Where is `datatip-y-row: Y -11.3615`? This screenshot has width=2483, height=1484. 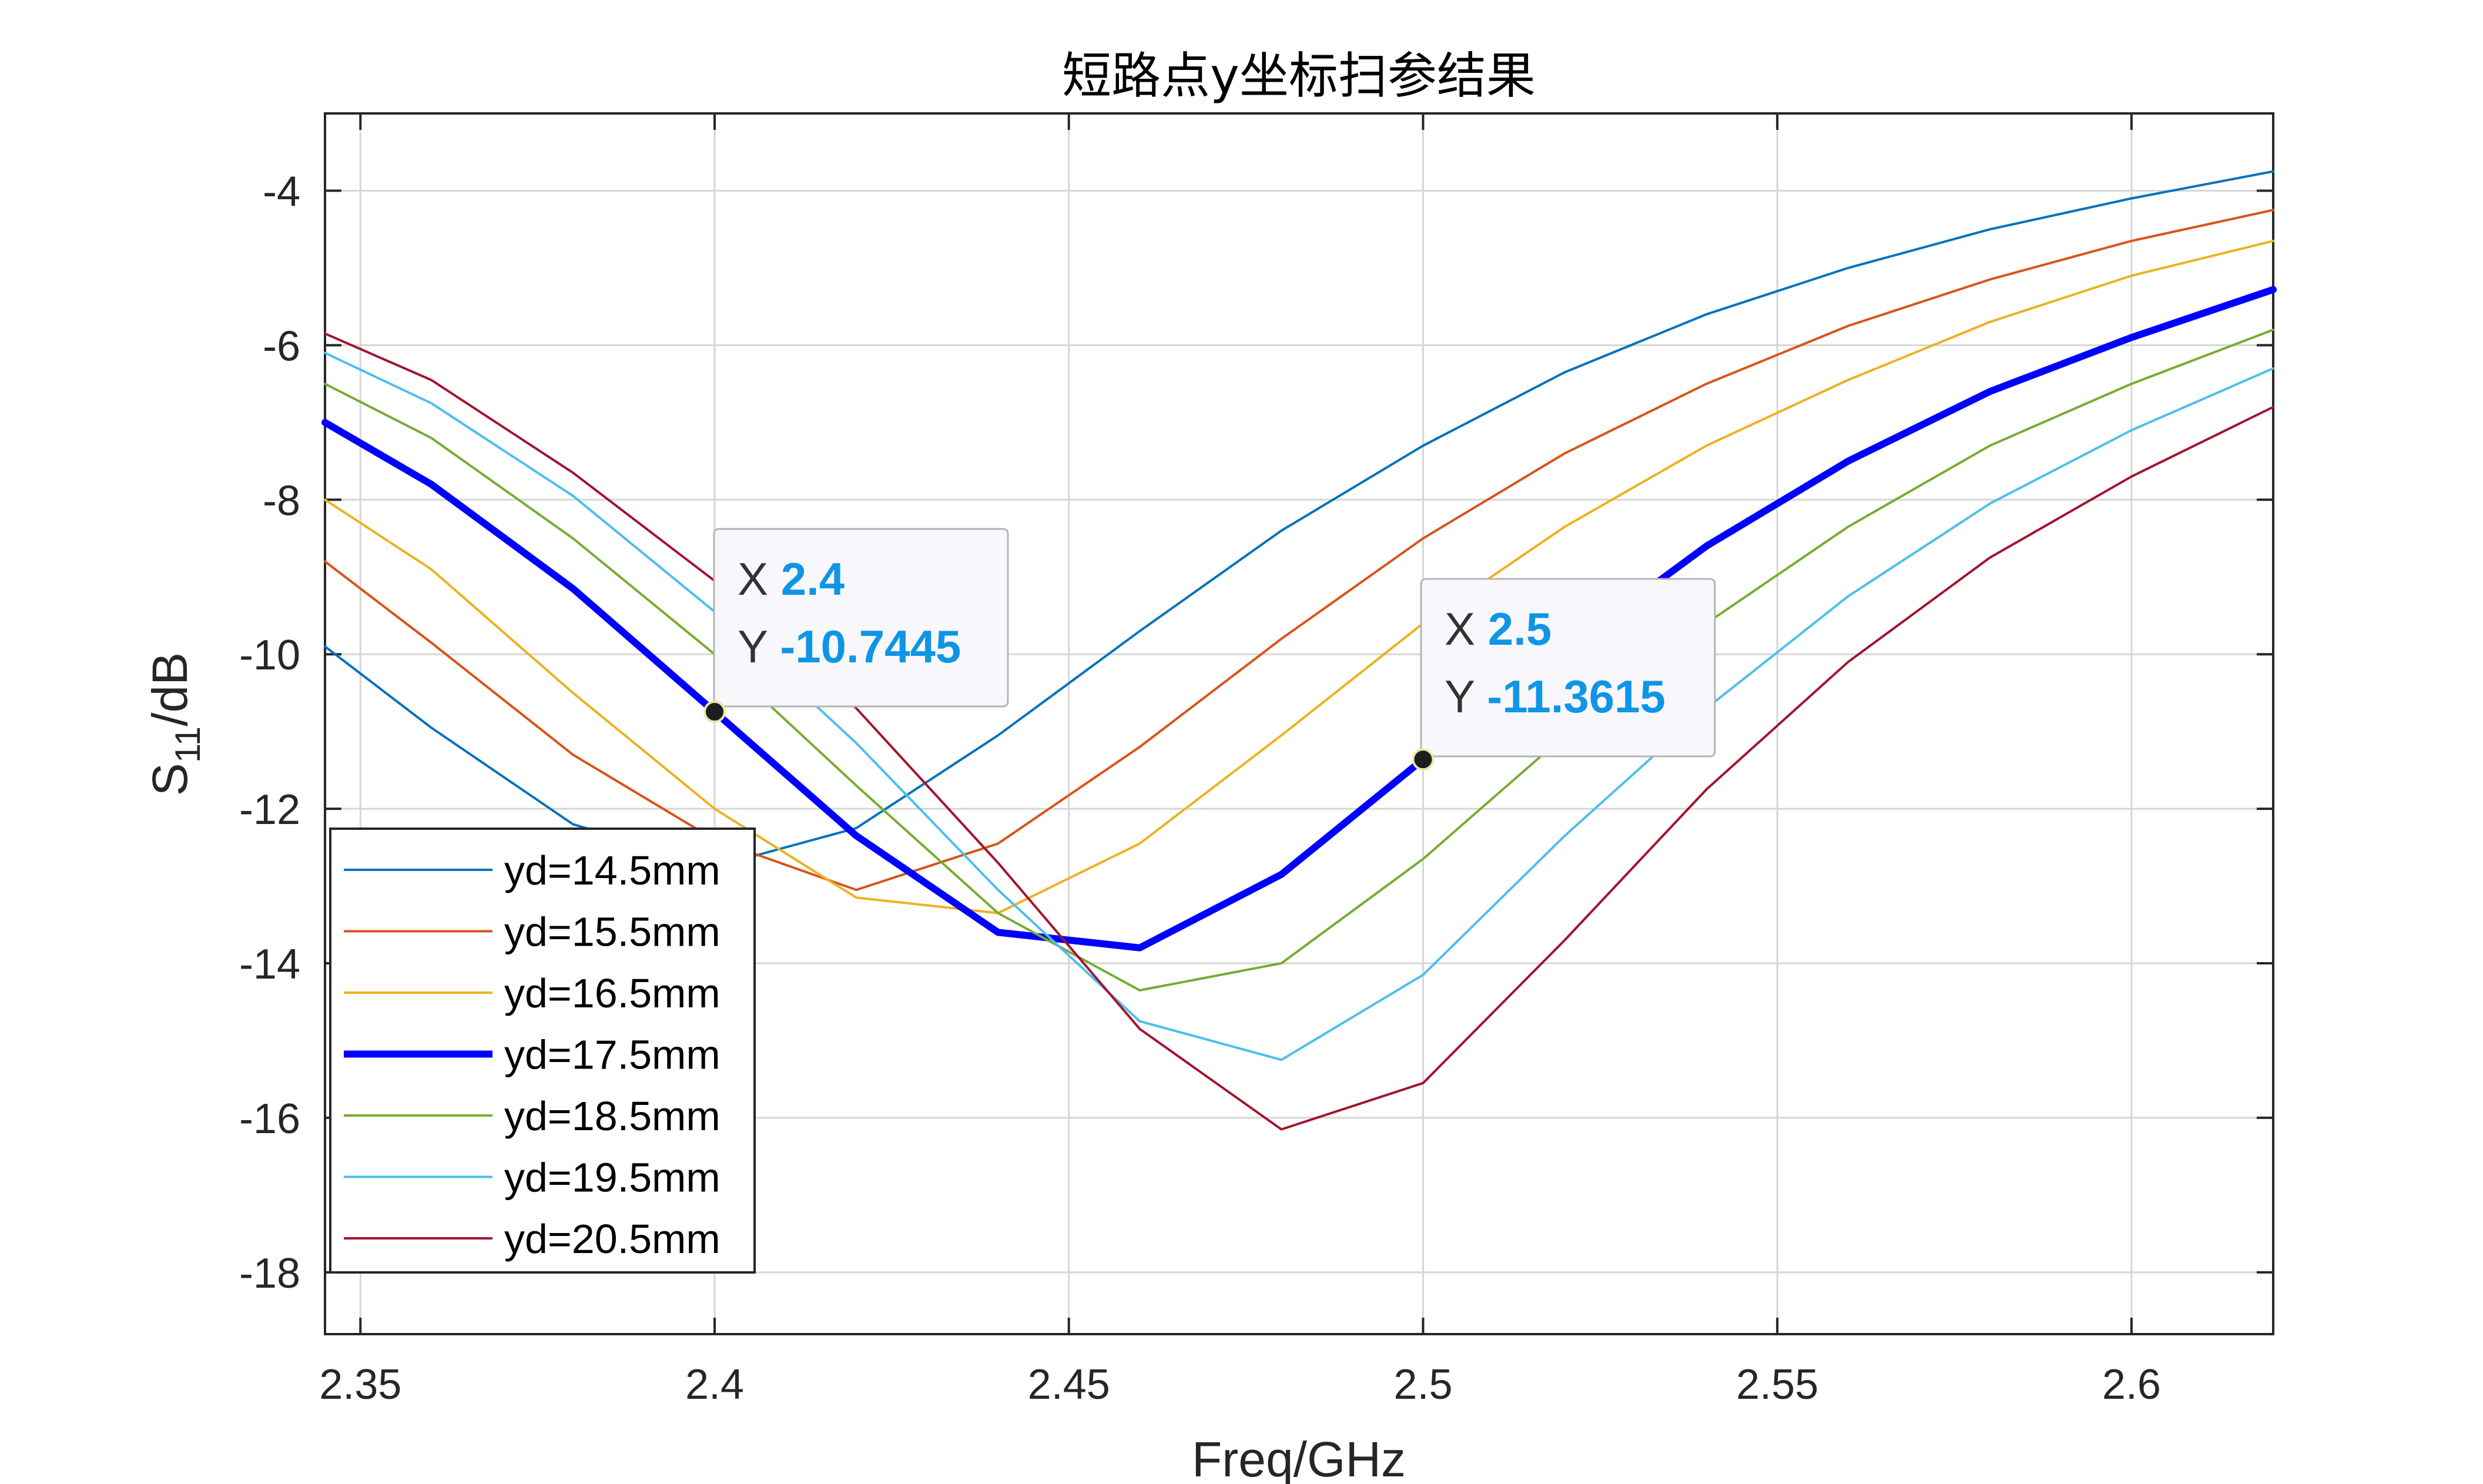
datatip-y-row: Y -11.3615 is located at coordinates (1556, 696).